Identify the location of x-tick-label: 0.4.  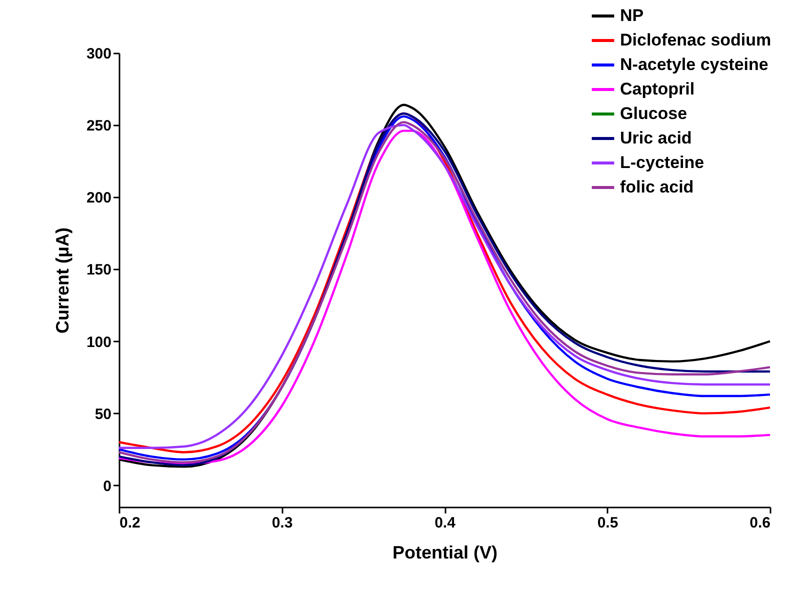
(445, 523).